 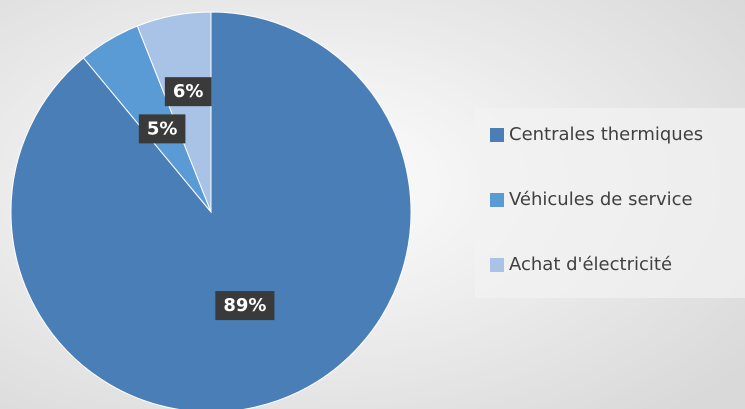 I want to click on data-label: 6%, so click(x=188, y=91).